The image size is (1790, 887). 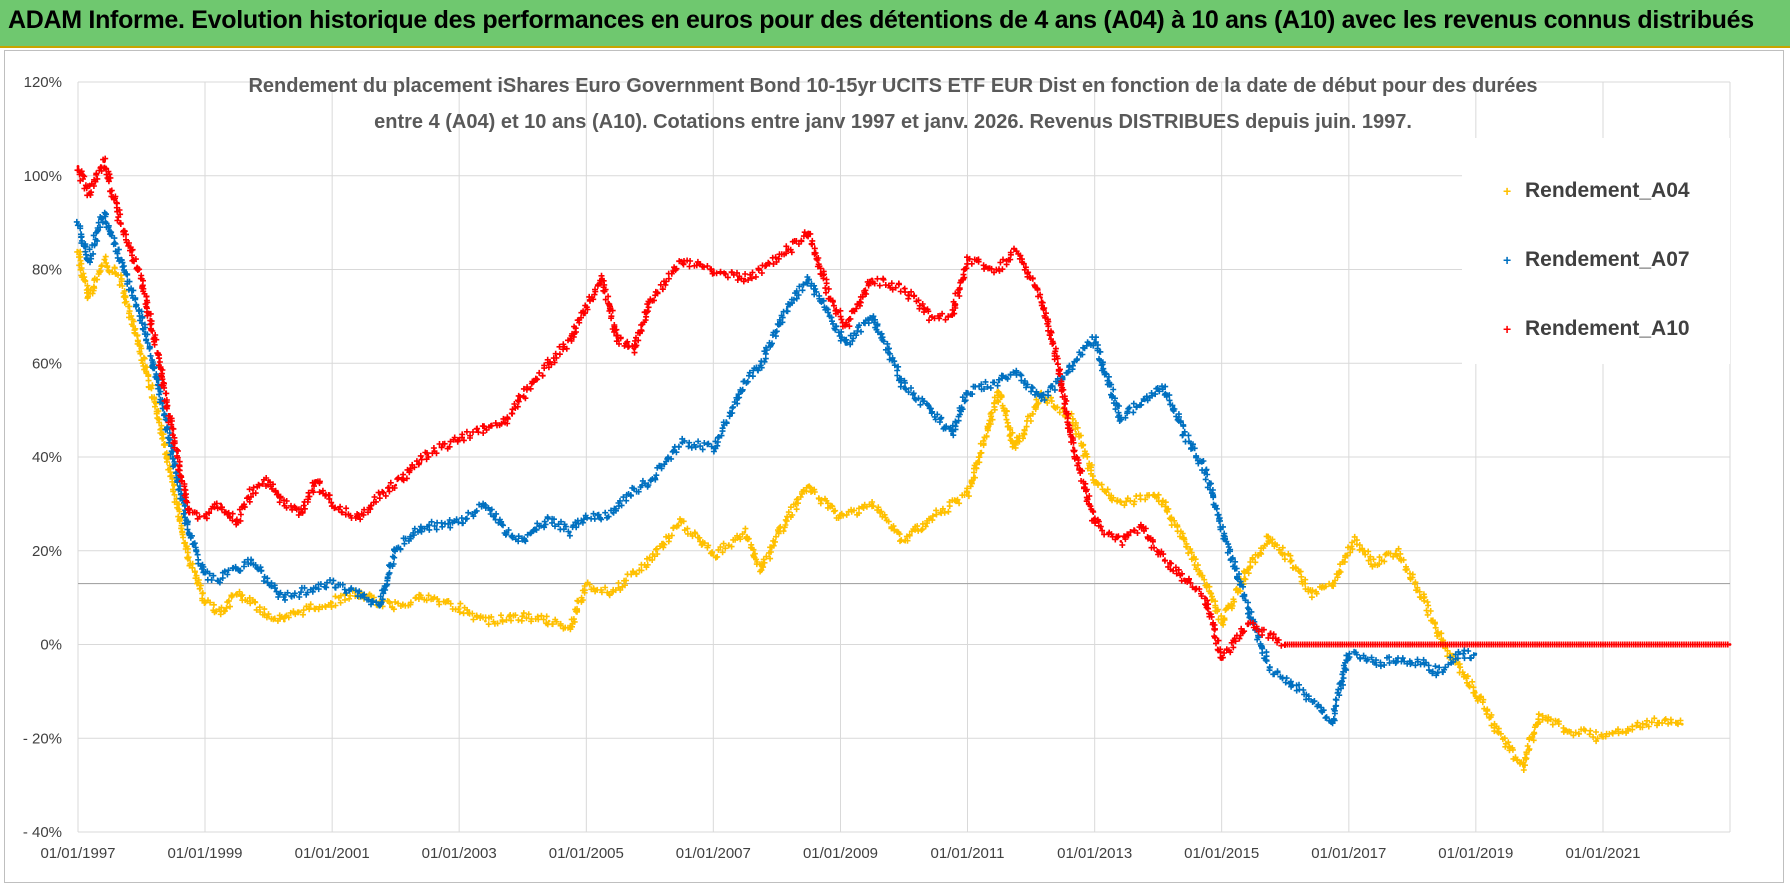 What do you see at coordinates (459, 853) in the screenshot?
I see `x-tick-label: 01/01/2003` at bounding box center [459, 853].